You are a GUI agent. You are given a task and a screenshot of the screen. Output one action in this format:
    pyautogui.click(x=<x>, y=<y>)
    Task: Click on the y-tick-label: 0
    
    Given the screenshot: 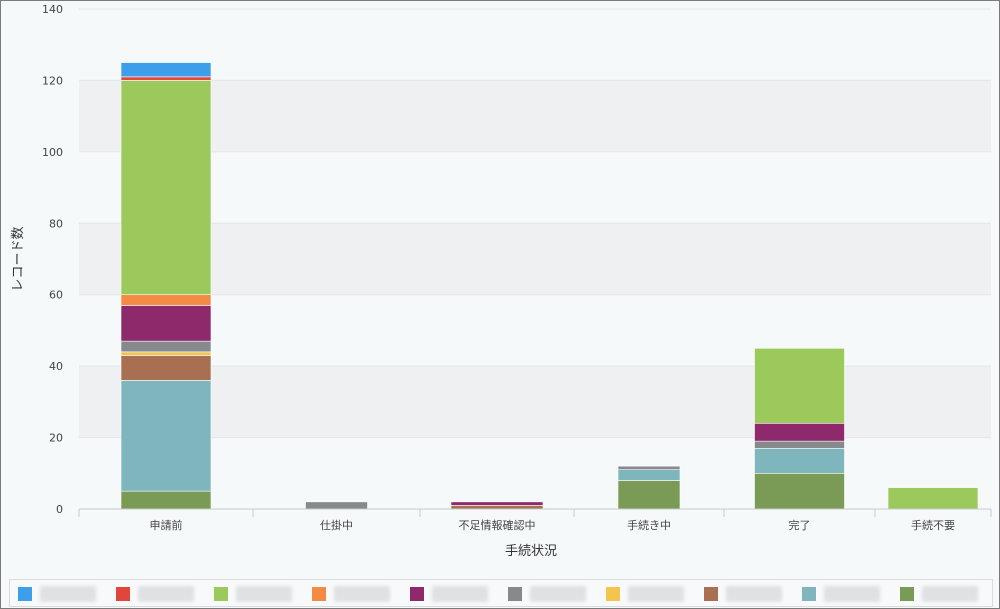 What is the action you would take?
    pyautogui.click(x=59, y=509)
    